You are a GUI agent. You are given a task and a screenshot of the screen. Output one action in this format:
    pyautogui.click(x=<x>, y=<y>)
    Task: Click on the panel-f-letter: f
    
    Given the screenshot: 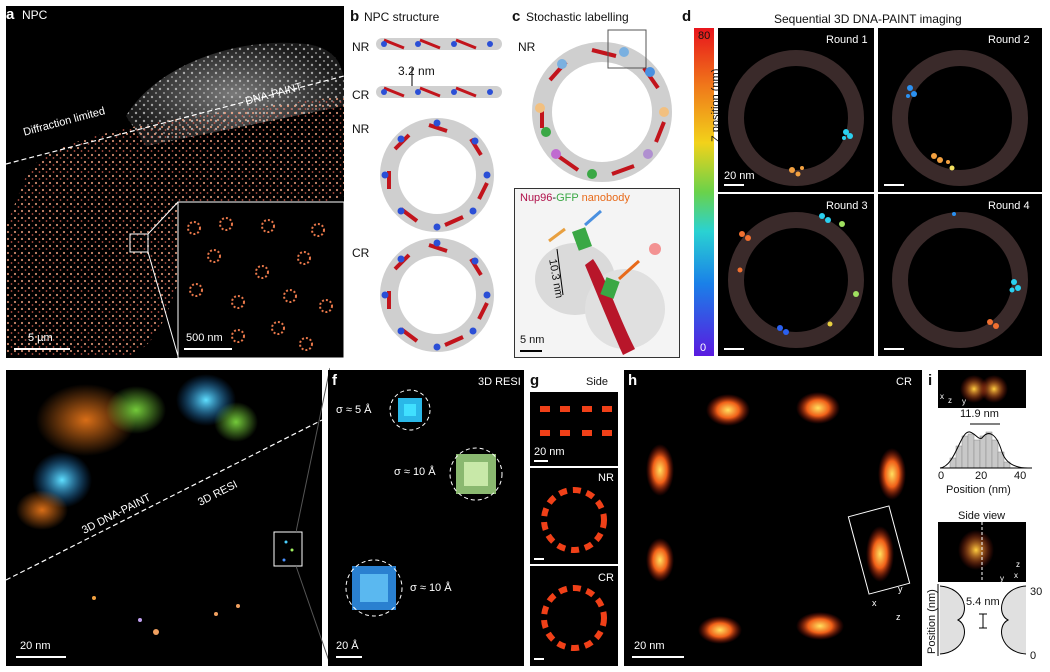 What is the action you would take?
    pyautogui.click(x=334, y=380)
    